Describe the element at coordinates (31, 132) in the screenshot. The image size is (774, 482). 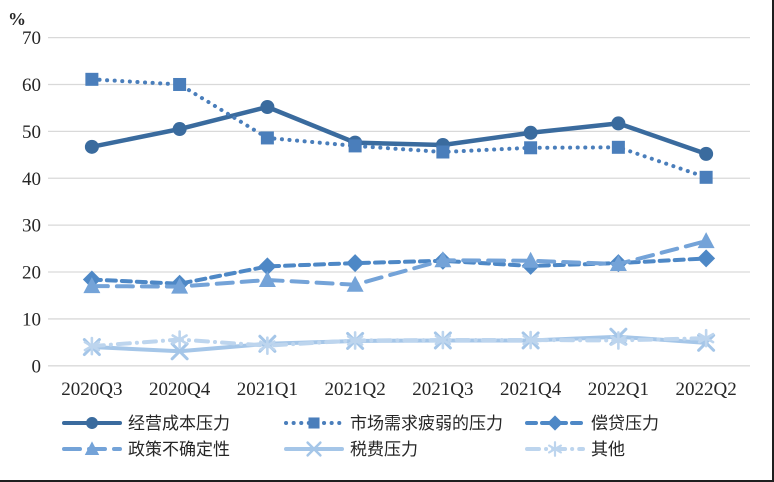
I see `y-tick-label-50: 50` at that location.